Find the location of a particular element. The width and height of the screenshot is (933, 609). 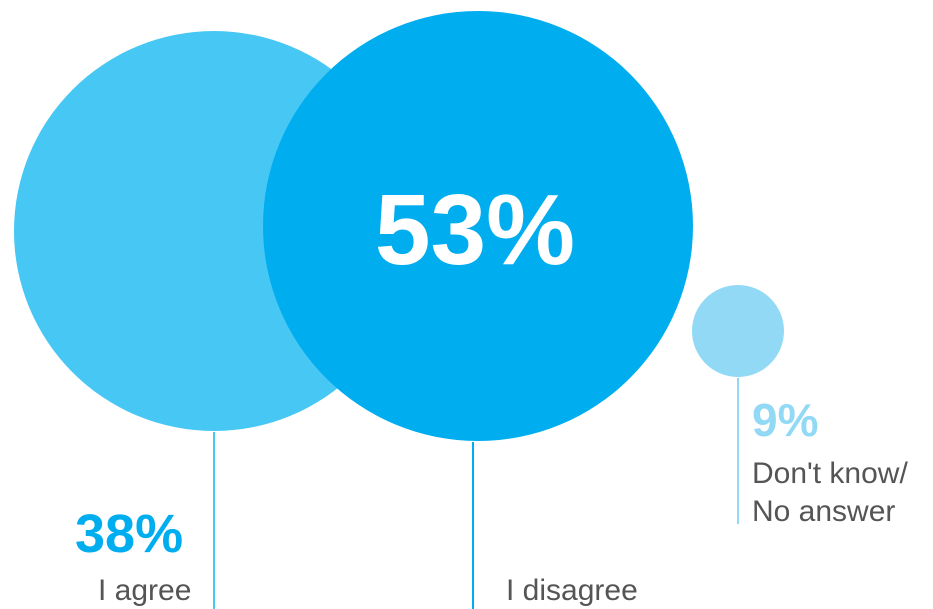

category-label-disagree: I disagree is located at coordinates (572, 590).